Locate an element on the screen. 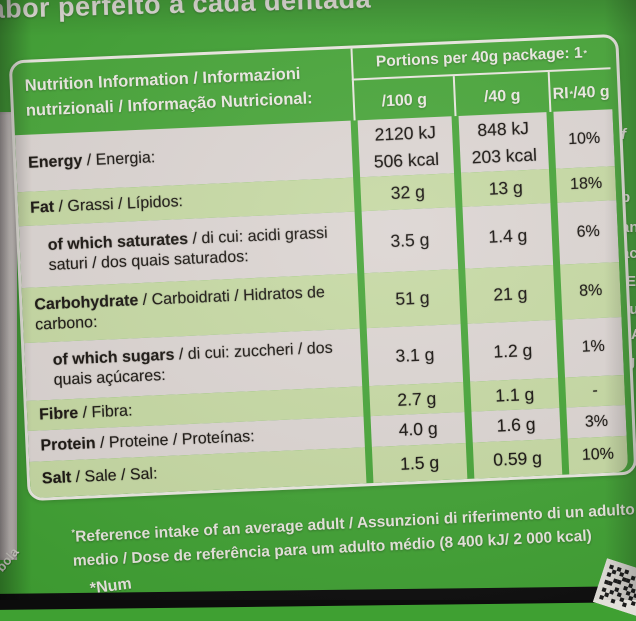 The width and height of the screenshot is (636, 621). value-per100g: 3.1 g is located at coordinates (415, 355).